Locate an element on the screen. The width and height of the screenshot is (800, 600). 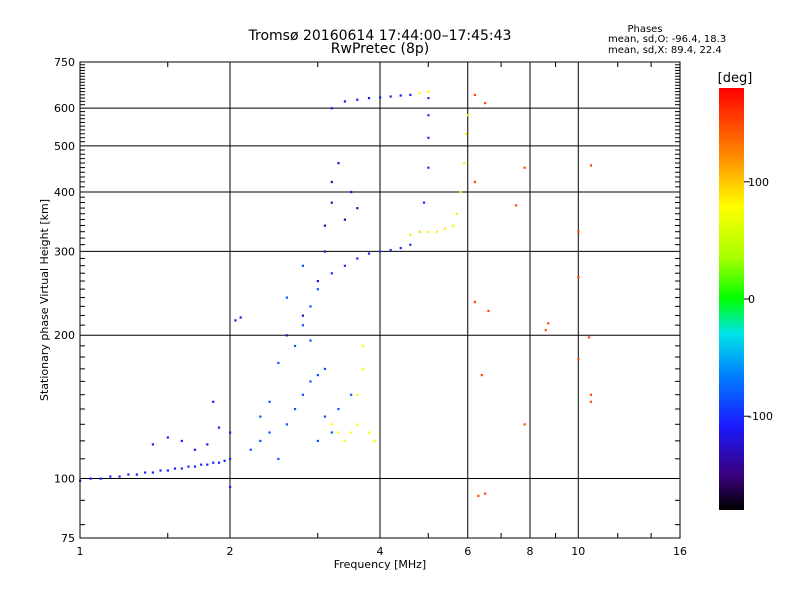
y-tick-label: 750 is located at coordinates (64, 62).